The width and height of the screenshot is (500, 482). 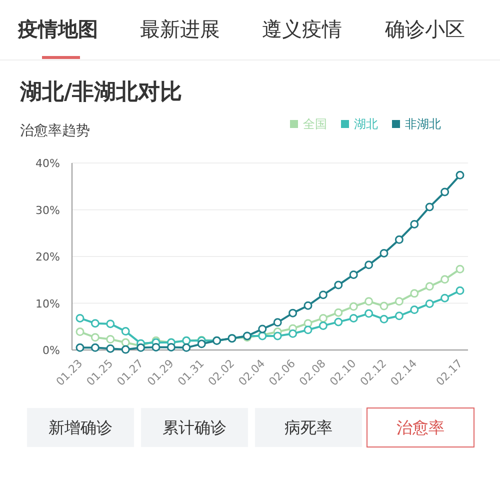 I want to click on legend-label: 全国, so click(x=315, y=124).